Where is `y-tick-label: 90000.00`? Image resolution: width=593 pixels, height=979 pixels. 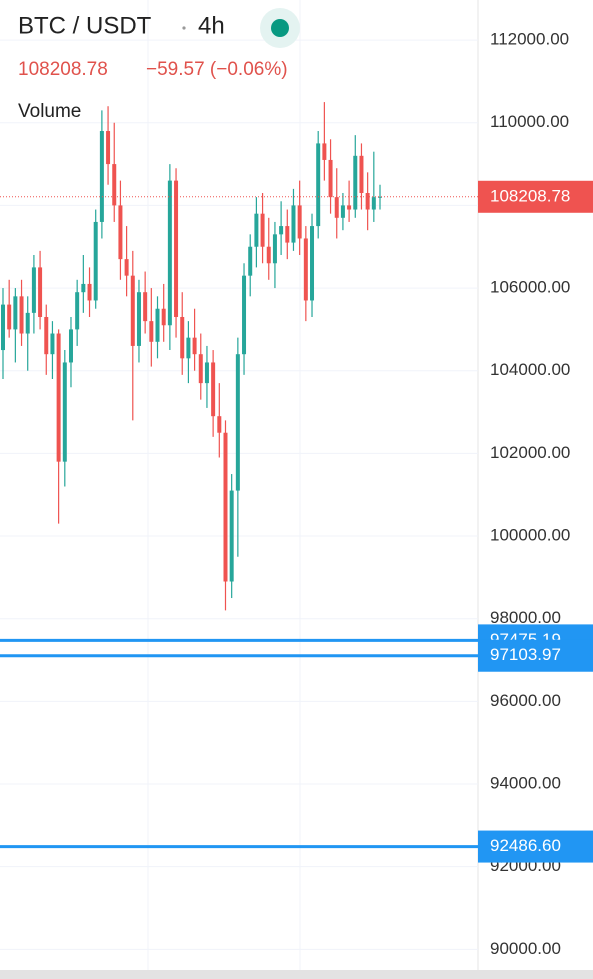
y-tick-label: 90000.00 is located at coordinates (525, 948).